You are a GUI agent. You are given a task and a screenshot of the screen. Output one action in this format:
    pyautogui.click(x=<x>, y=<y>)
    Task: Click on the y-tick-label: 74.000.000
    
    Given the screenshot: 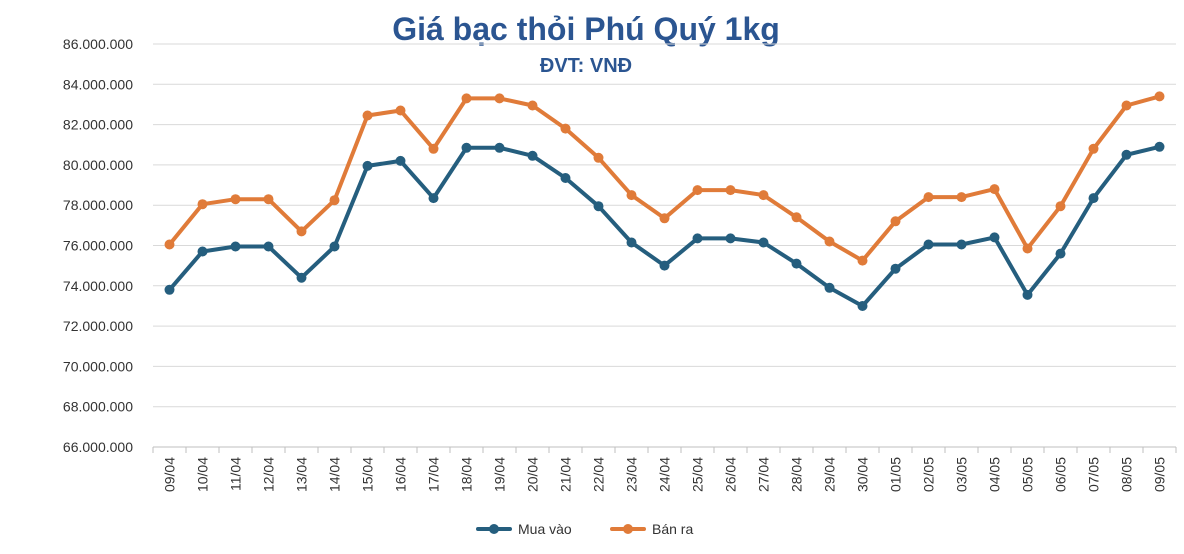 What is the action you would take?
    pyautogui.click(x=98, y=286)
    